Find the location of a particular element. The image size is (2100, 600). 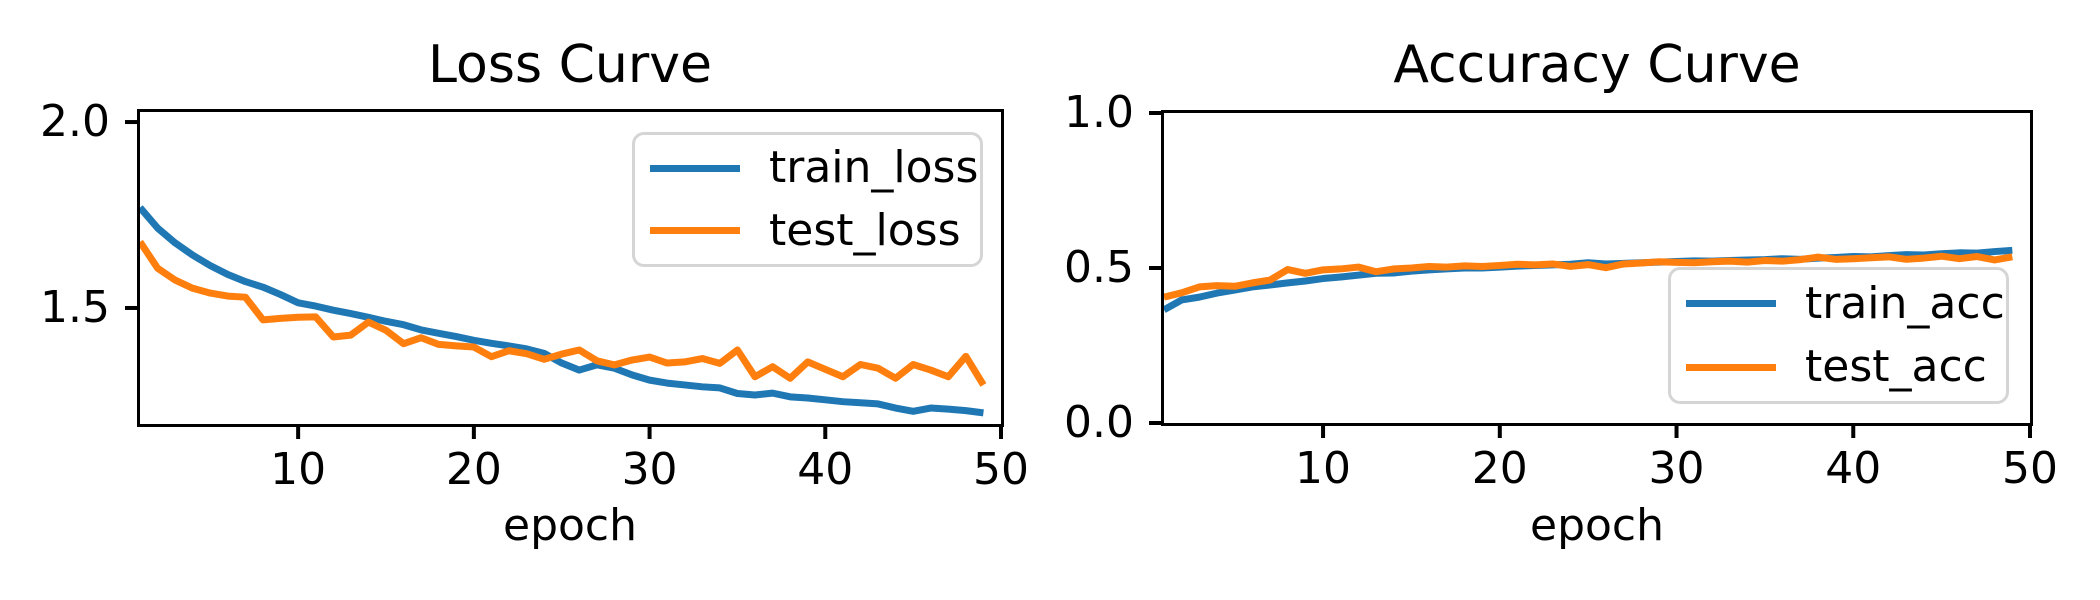

accuracy-chart-title: Accuracy Curve is located at coordinates (1597, 65).